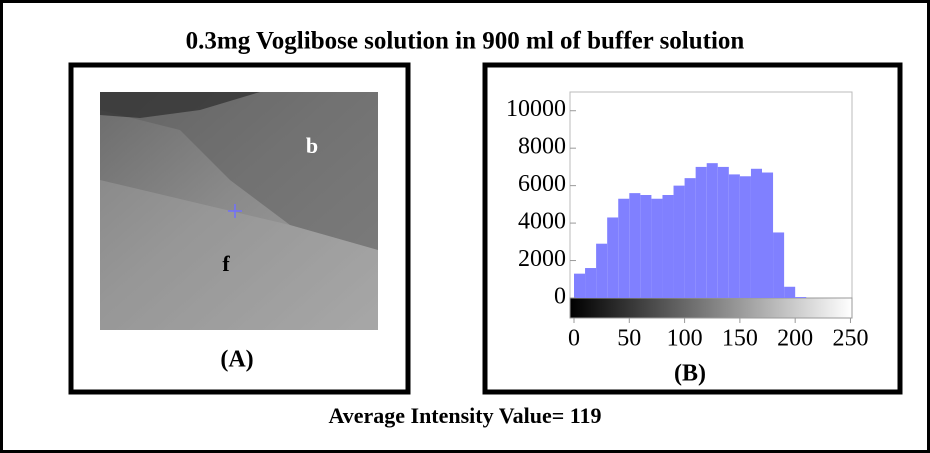 This screenshot has height=453, width=930. I want to click on y-tick-label: 6000, so click(542, 184).